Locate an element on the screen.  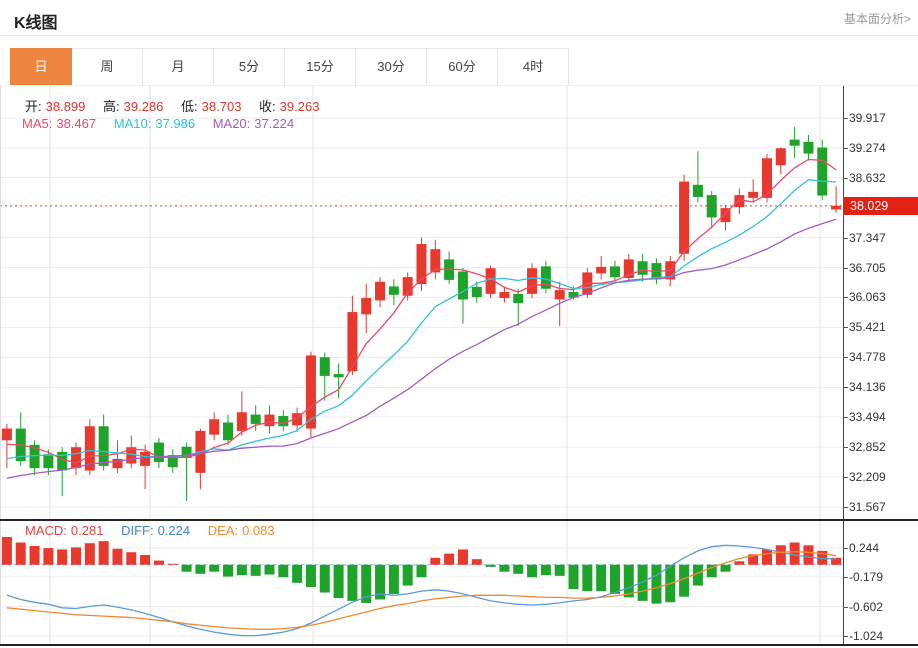
macd-axis-tick: 0.244 is located at coordinates (864, 547).